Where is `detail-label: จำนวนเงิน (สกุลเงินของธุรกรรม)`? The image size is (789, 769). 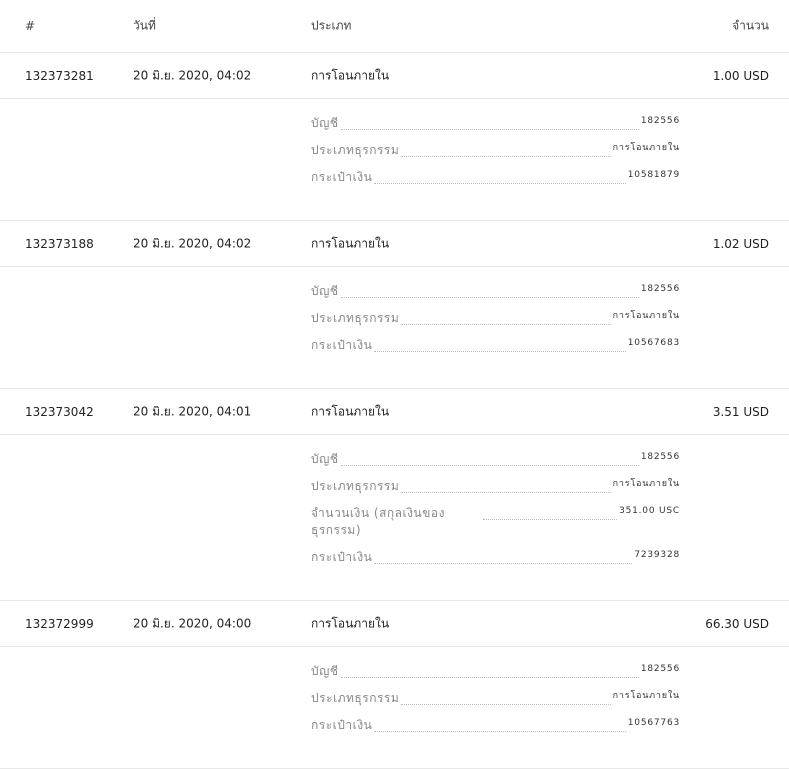 detail-label: จำนวนเงิน (สกุลเงินของธุรกรรม) is located at coordinates (378, 521).